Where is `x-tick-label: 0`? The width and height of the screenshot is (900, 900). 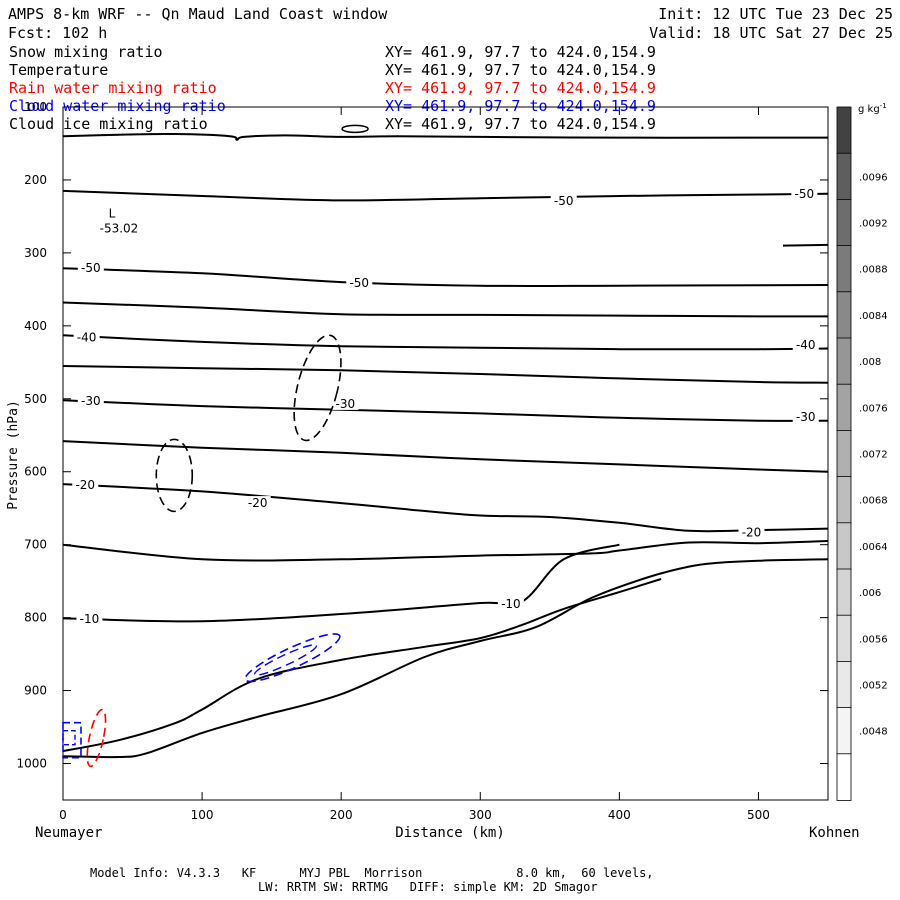 x-tick-label: 0 is located at coordinates (63, 815).